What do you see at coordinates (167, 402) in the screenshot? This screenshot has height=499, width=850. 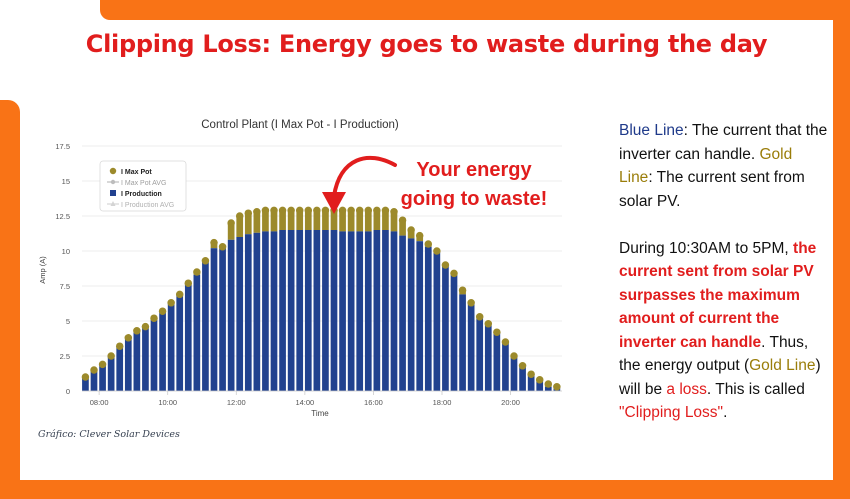 I see `x-tick-label: 10:00` at bounding box center [167, 402].